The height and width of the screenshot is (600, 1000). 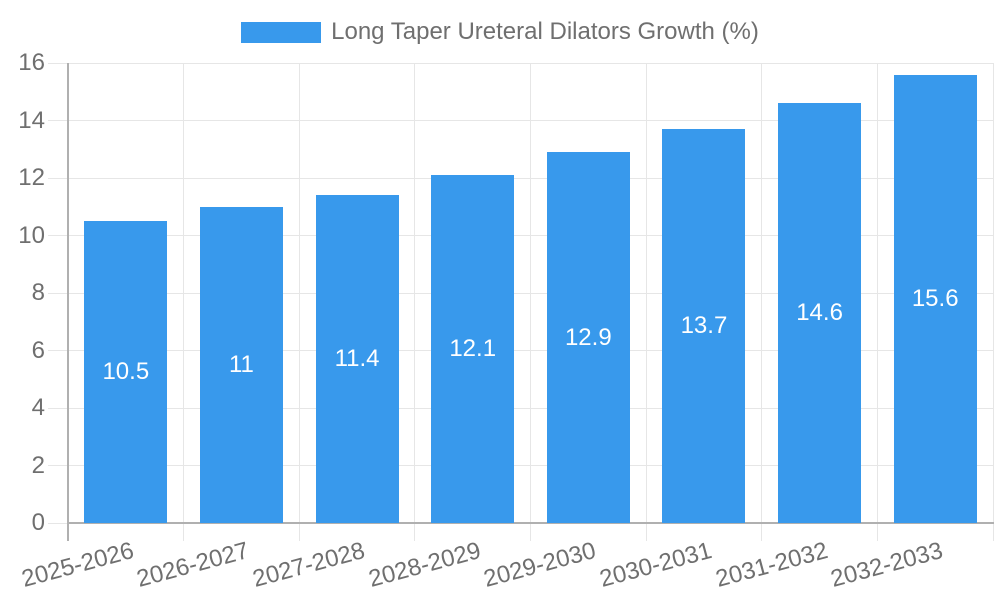 I want to click on bar-value-label: 12.9, so click(x=588, y=337).